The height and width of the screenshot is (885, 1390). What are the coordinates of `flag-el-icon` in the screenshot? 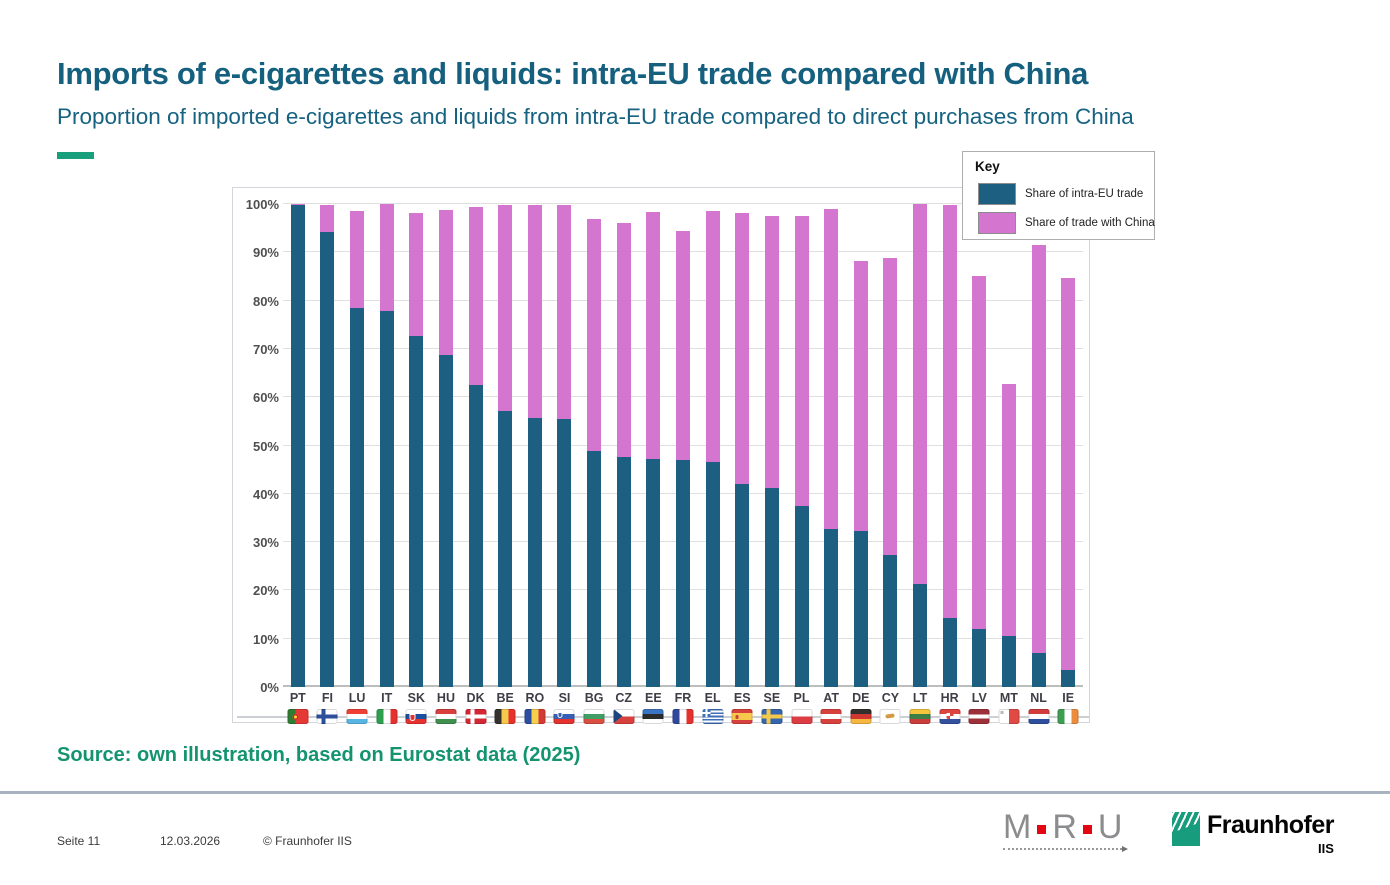 It's located at (713, 716).